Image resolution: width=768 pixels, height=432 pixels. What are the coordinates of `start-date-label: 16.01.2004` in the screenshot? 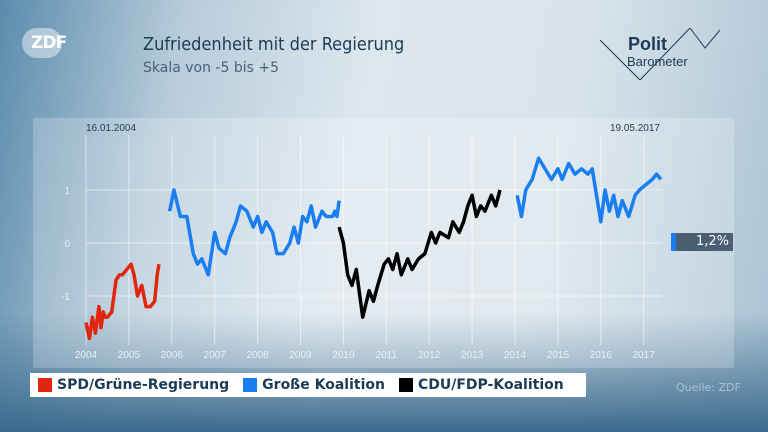 It's located at (111, 128).